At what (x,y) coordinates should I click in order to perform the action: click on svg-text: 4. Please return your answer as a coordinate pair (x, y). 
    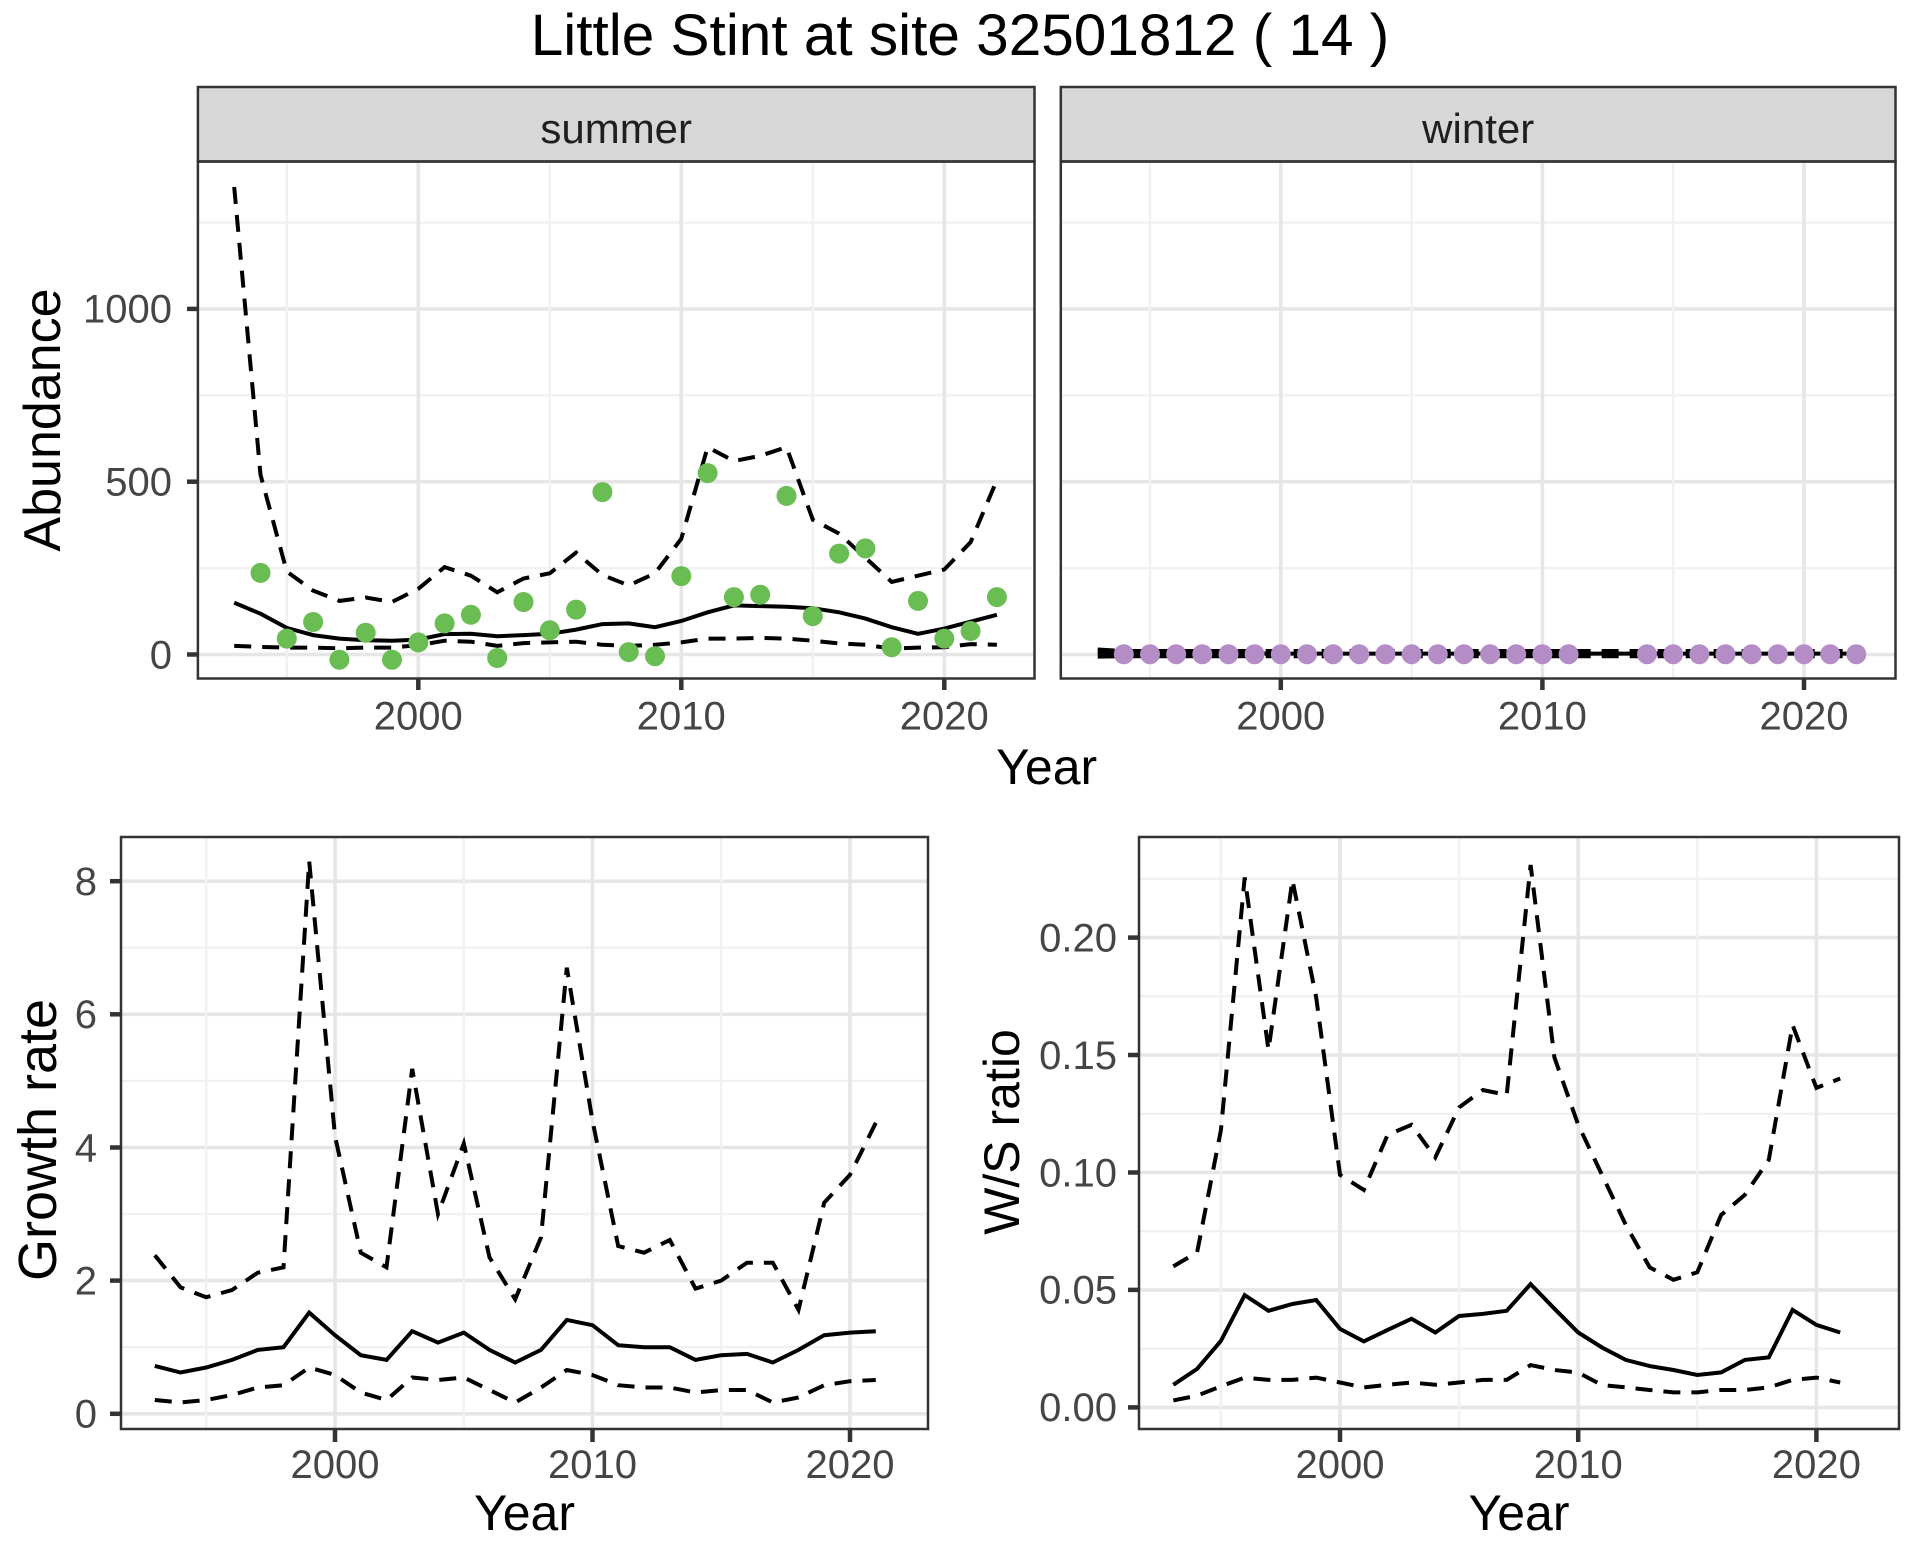
    Looking at the image, I should click on (86, 1148).